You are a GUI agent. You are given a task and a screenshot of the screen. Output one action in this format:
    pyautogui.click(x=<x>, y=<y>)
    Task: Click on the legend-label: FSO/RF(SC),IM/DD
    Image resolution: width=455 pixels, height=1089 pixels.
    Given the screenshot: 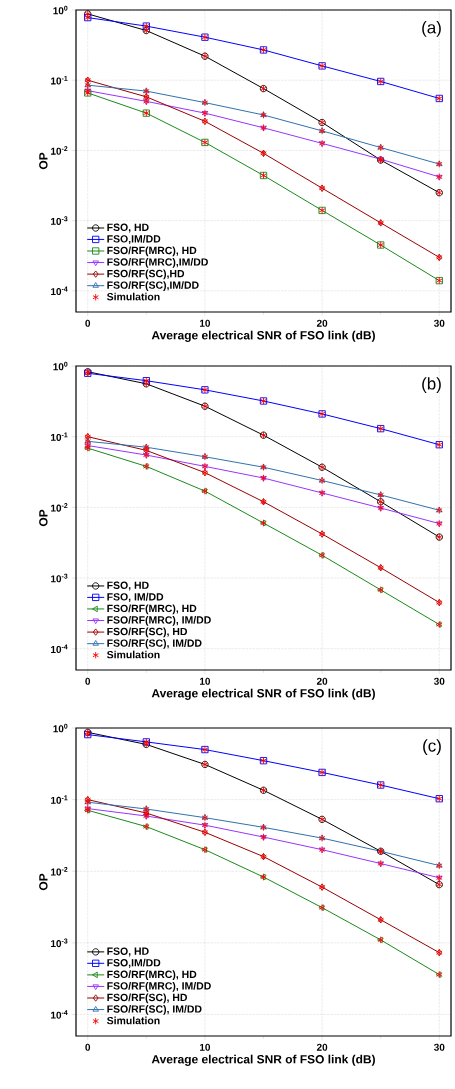 What is the action you would take?
    pyautogui.click(x=153, y=286)
    